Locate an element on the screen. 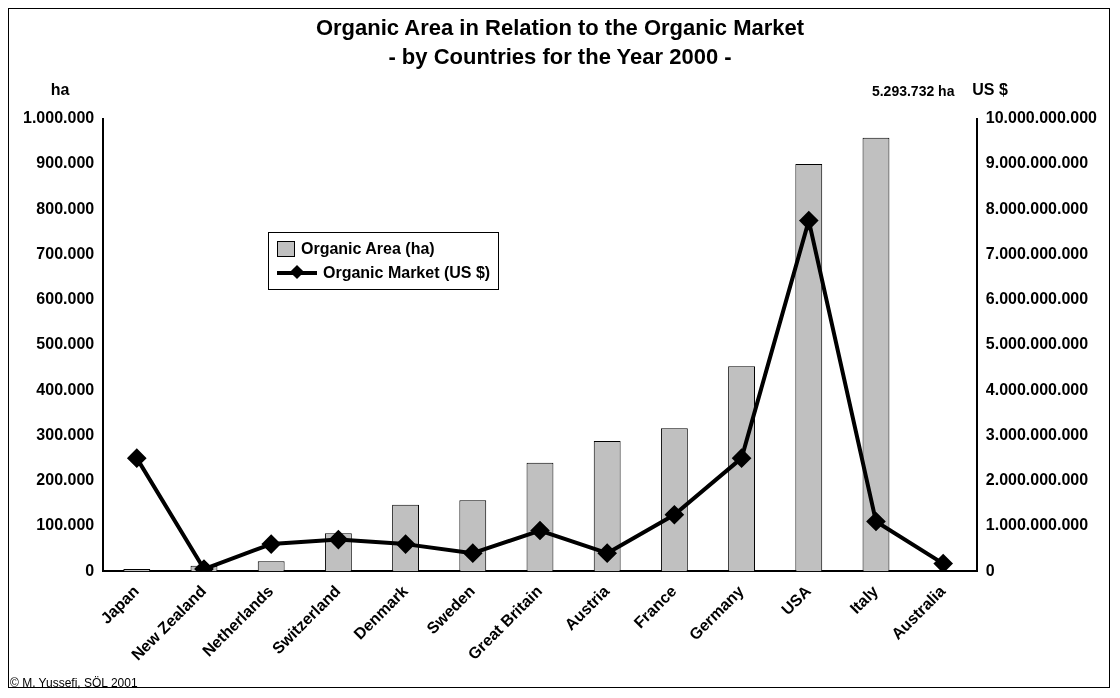  y-tick-label: 200.000 is located at coordinates (65, 480).